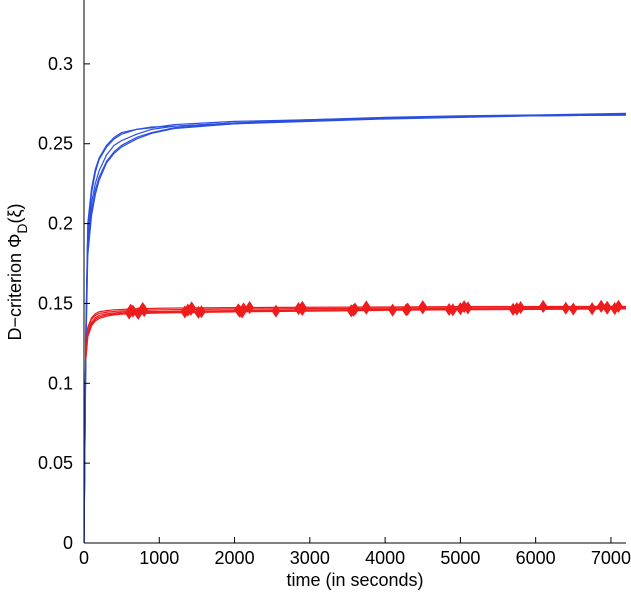 This screenshot has width=631, height=593. What do you see at coordinates (536, 558) in the screenshot?
I see `x-tick-label-6000: 6000` at bounding box center [536, 558].